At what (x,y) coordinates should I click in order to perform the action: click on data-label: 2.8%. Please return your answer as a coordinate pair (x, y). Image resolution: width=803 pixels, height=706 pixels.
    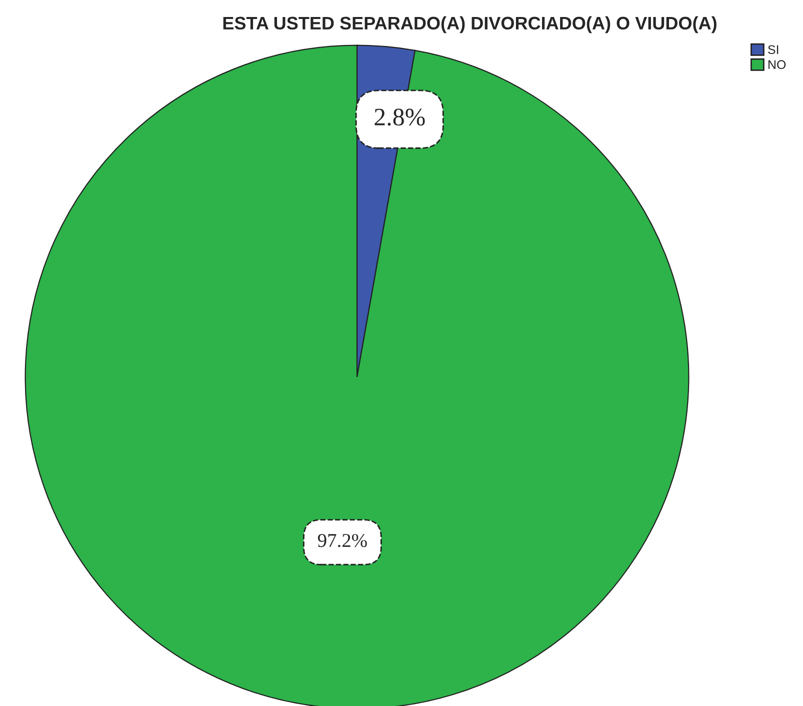
    Looking at the image, I should click on (399, 117).